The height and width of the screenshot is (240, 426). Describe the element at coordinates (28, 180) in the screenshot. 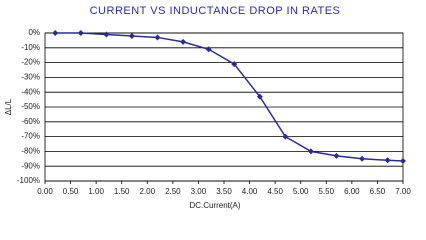

I see `y-tick-label: -100%` at that location.